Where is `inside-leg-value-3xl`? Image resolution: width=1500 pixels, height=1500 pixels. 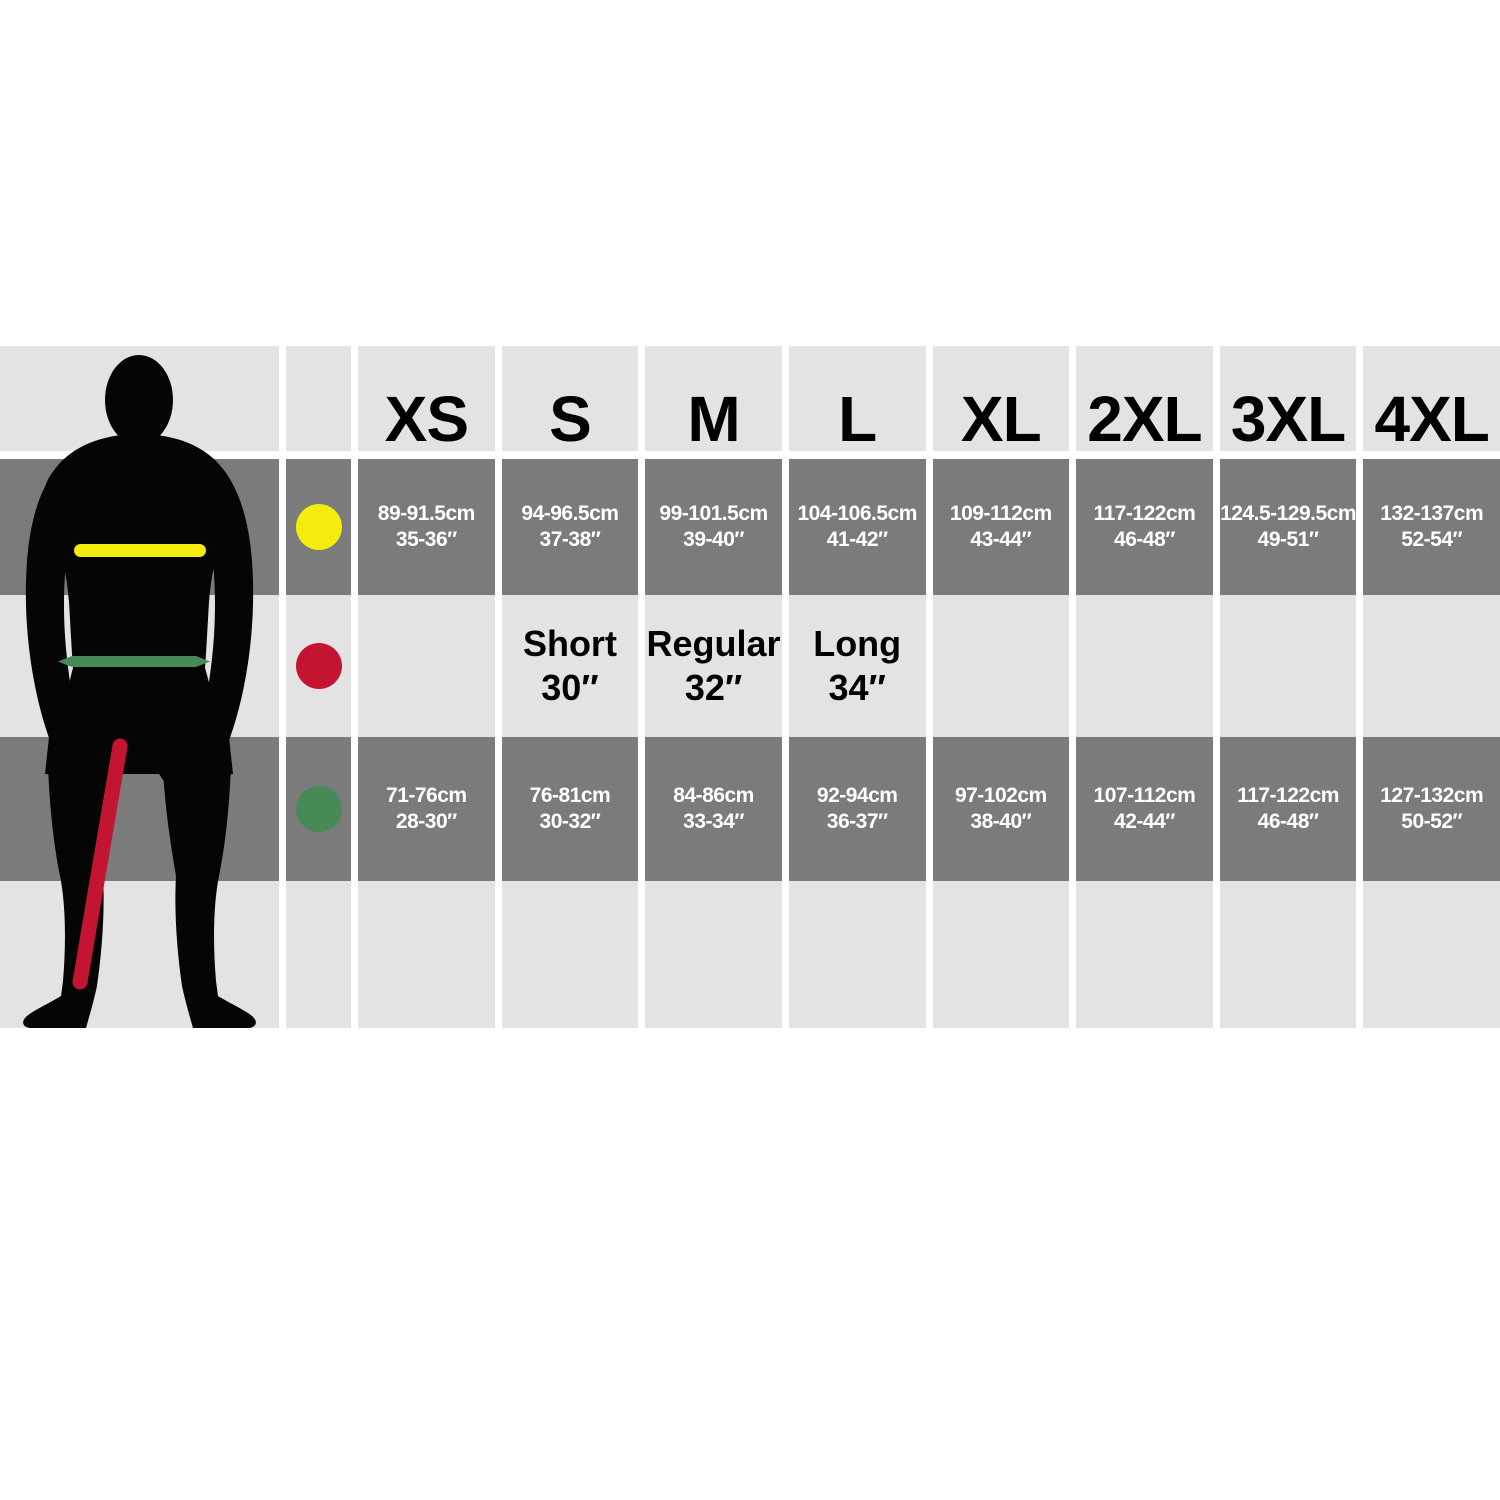 inside-leg-value-3xl is located at coordinates (1288, 666).